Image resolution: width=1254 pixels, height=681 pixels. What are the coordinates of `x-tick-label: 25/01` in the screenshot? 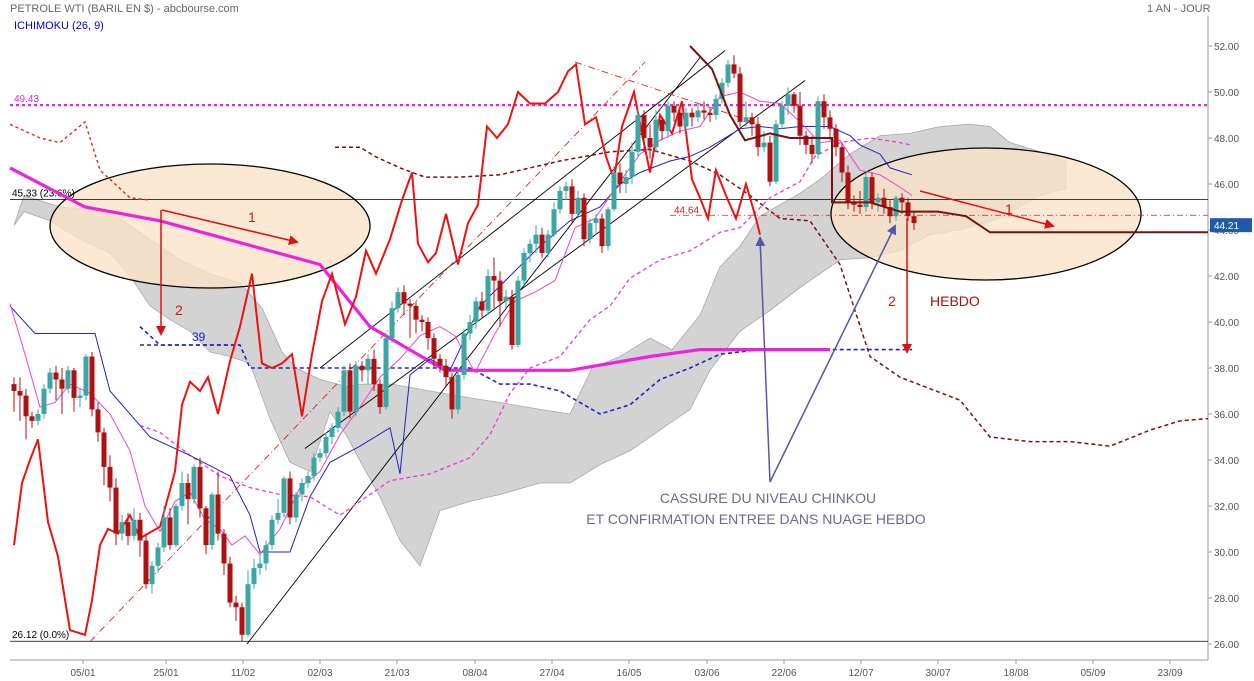 It's located at (165, 673).